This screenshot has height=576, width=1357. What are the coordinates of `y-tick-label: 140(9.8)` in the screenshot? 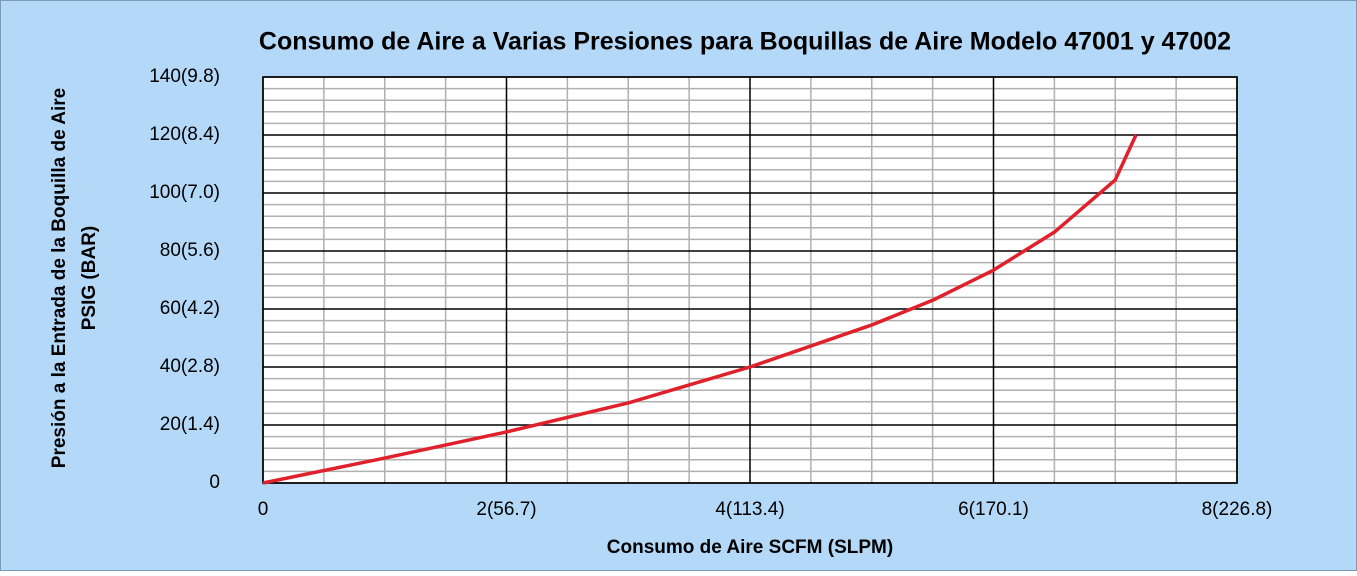 It's located at (184, 76).